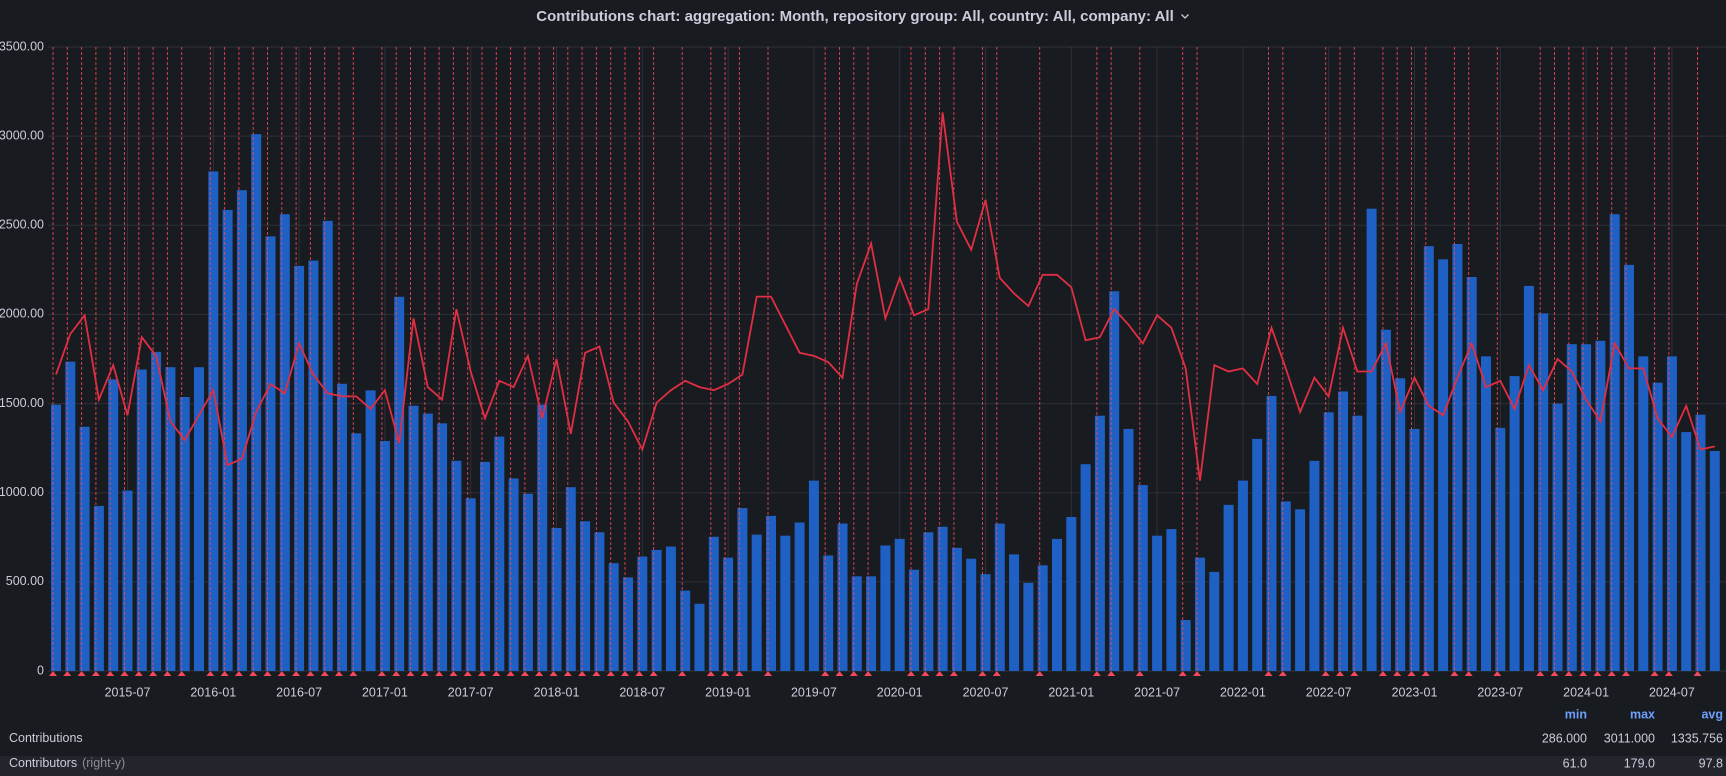 The width and height of the screenshot is (1726, 776). What do you see at coordinates (728, 692) in the screenshot?
I see `x-tick-label: 2019-01` at bounding box center [728, 692].